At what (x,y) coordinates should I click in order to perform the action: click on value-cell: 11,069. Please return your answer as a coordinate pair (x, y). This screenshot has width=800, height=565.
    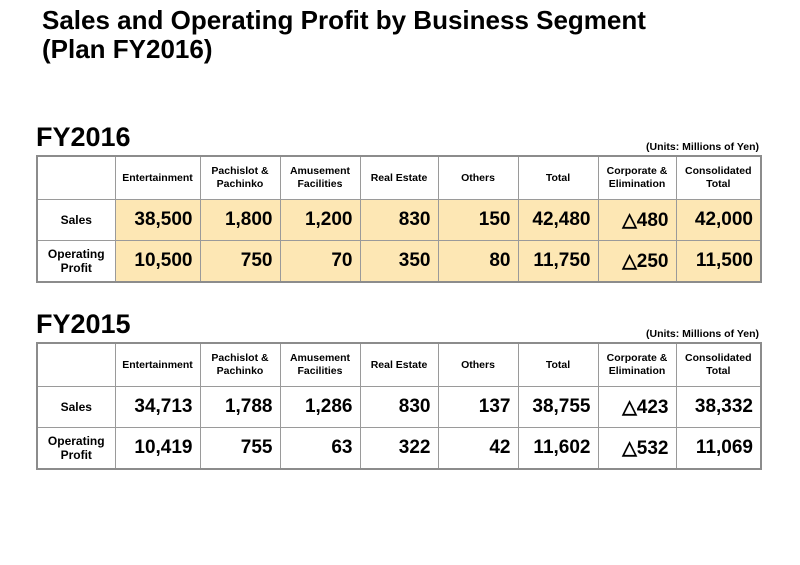
    Looking at the image, I should click on (718, 448).